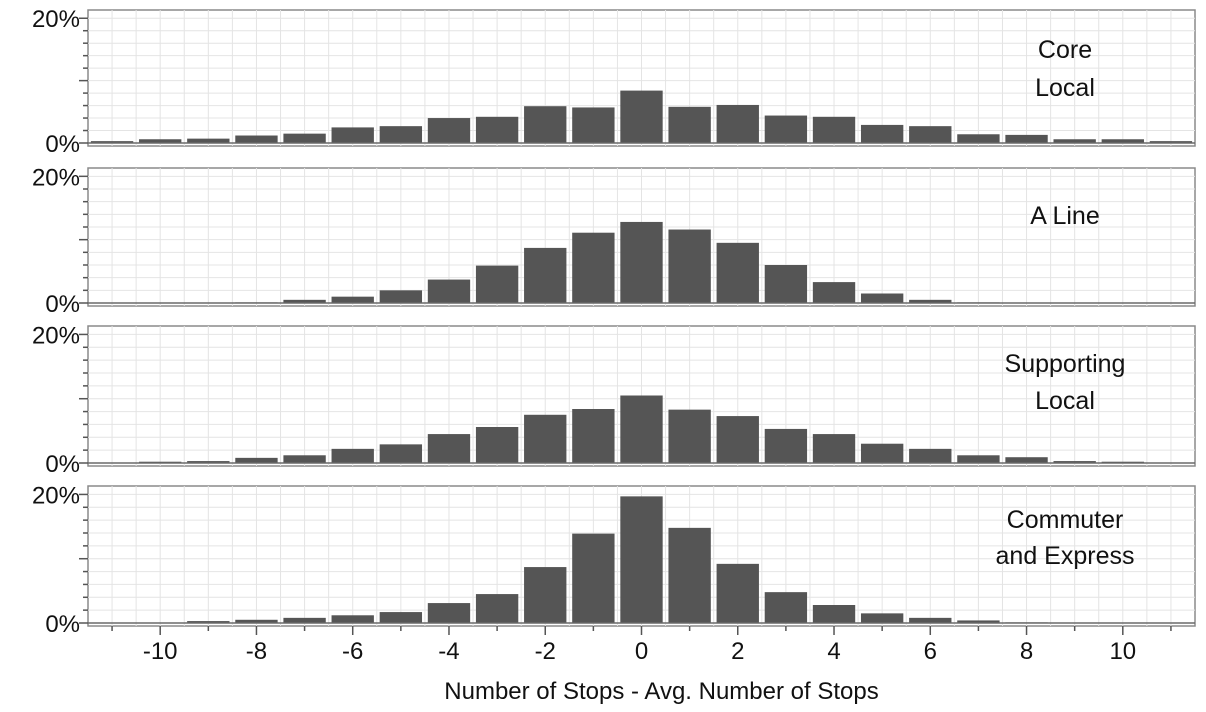  I want to click on x-tick-label: 4, so click(833, 651).